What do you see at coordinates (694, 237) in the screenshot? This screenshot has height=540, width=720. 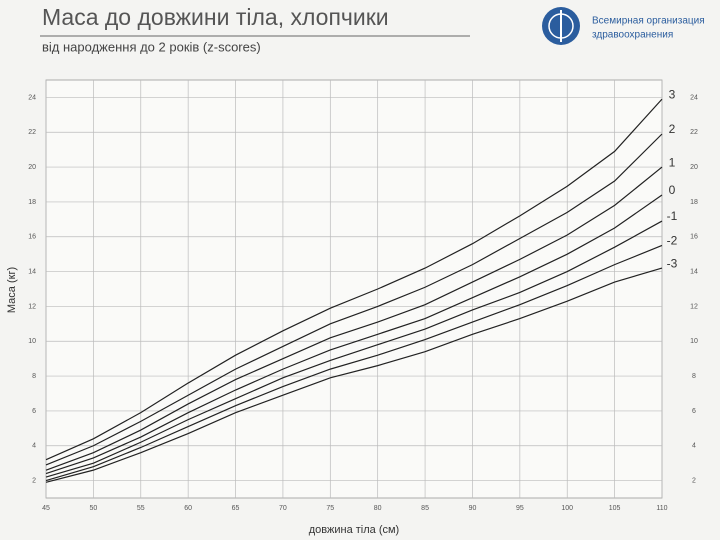 I see `y2-tick-label: 16` at bounding box center [694, 237].